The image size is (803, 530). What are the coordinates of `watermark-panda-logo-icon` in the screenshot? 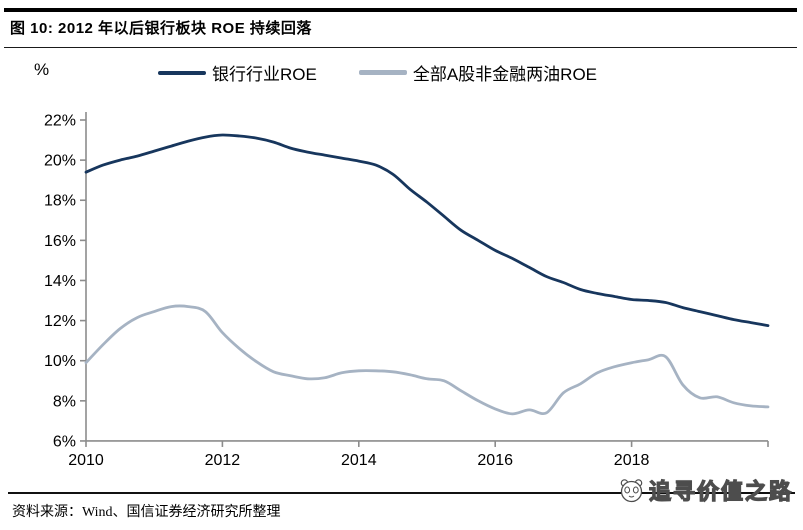 It's located at (631, 490).